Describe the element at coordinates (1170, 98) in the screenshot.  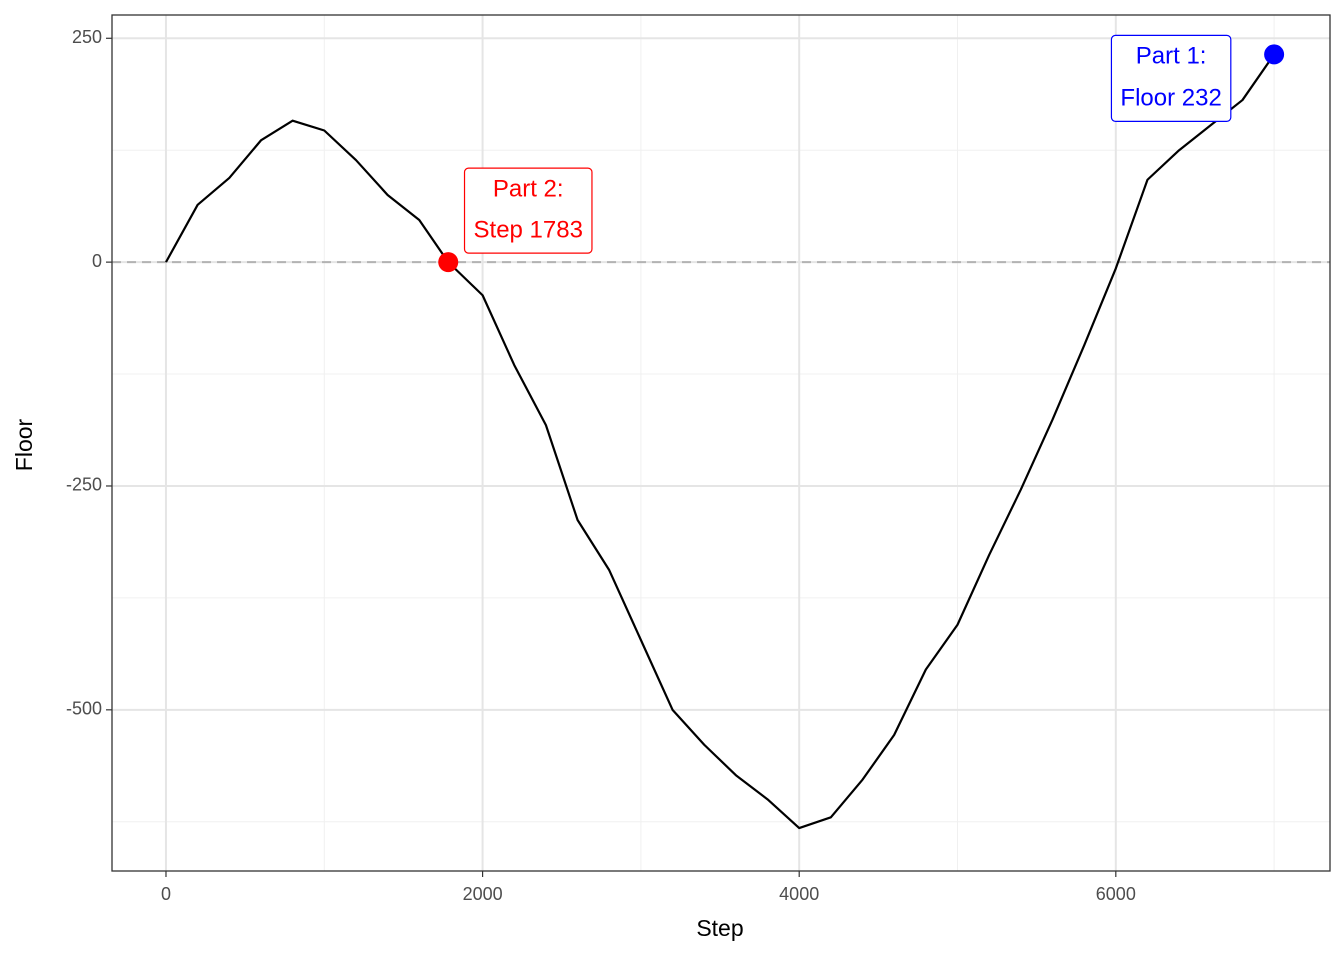
I see `annotation-text: Floor 232` at that location.